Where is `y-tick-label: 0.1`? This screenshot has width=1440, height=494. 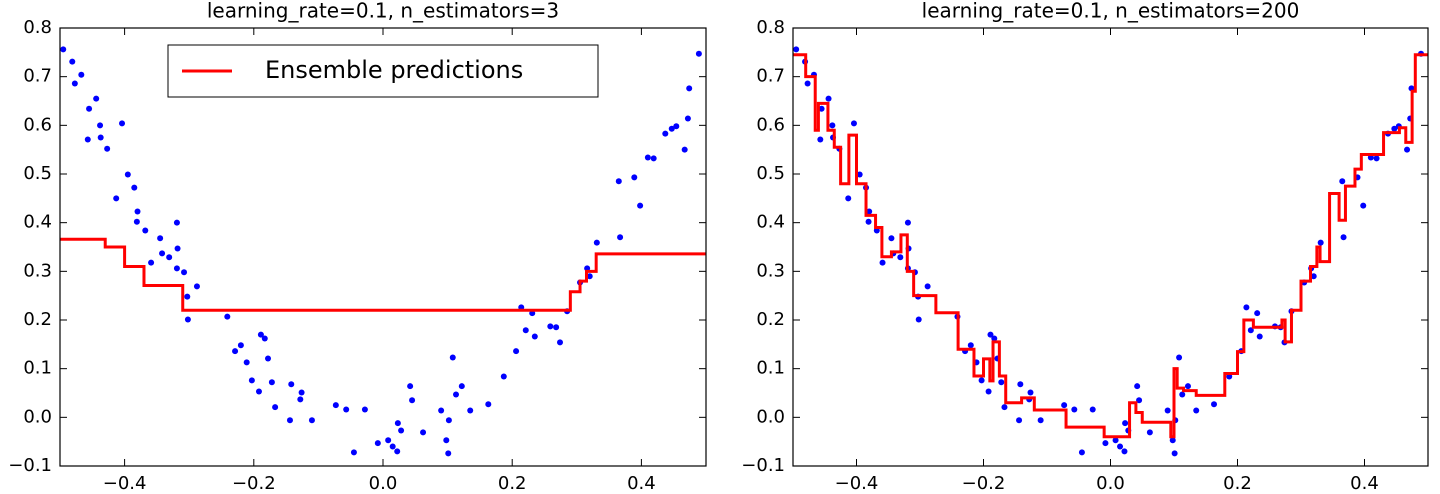
y-tick-label: 0.1 is located at coordinates (770, 368).